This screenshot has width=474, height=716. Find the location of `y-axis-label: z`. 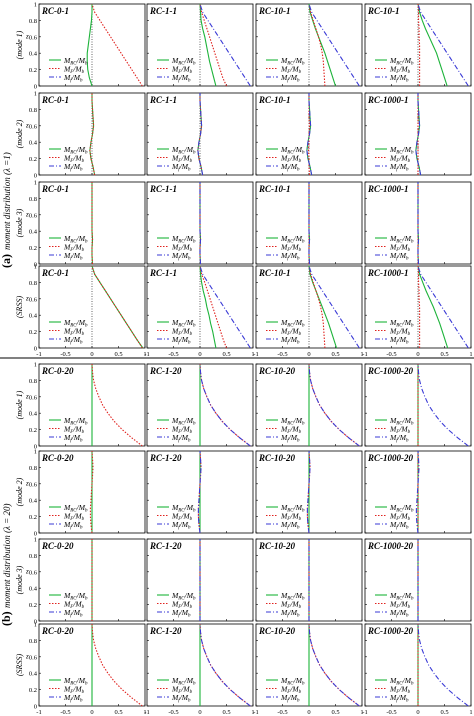

y-axis-label: z is located at coordinates (27, 125).